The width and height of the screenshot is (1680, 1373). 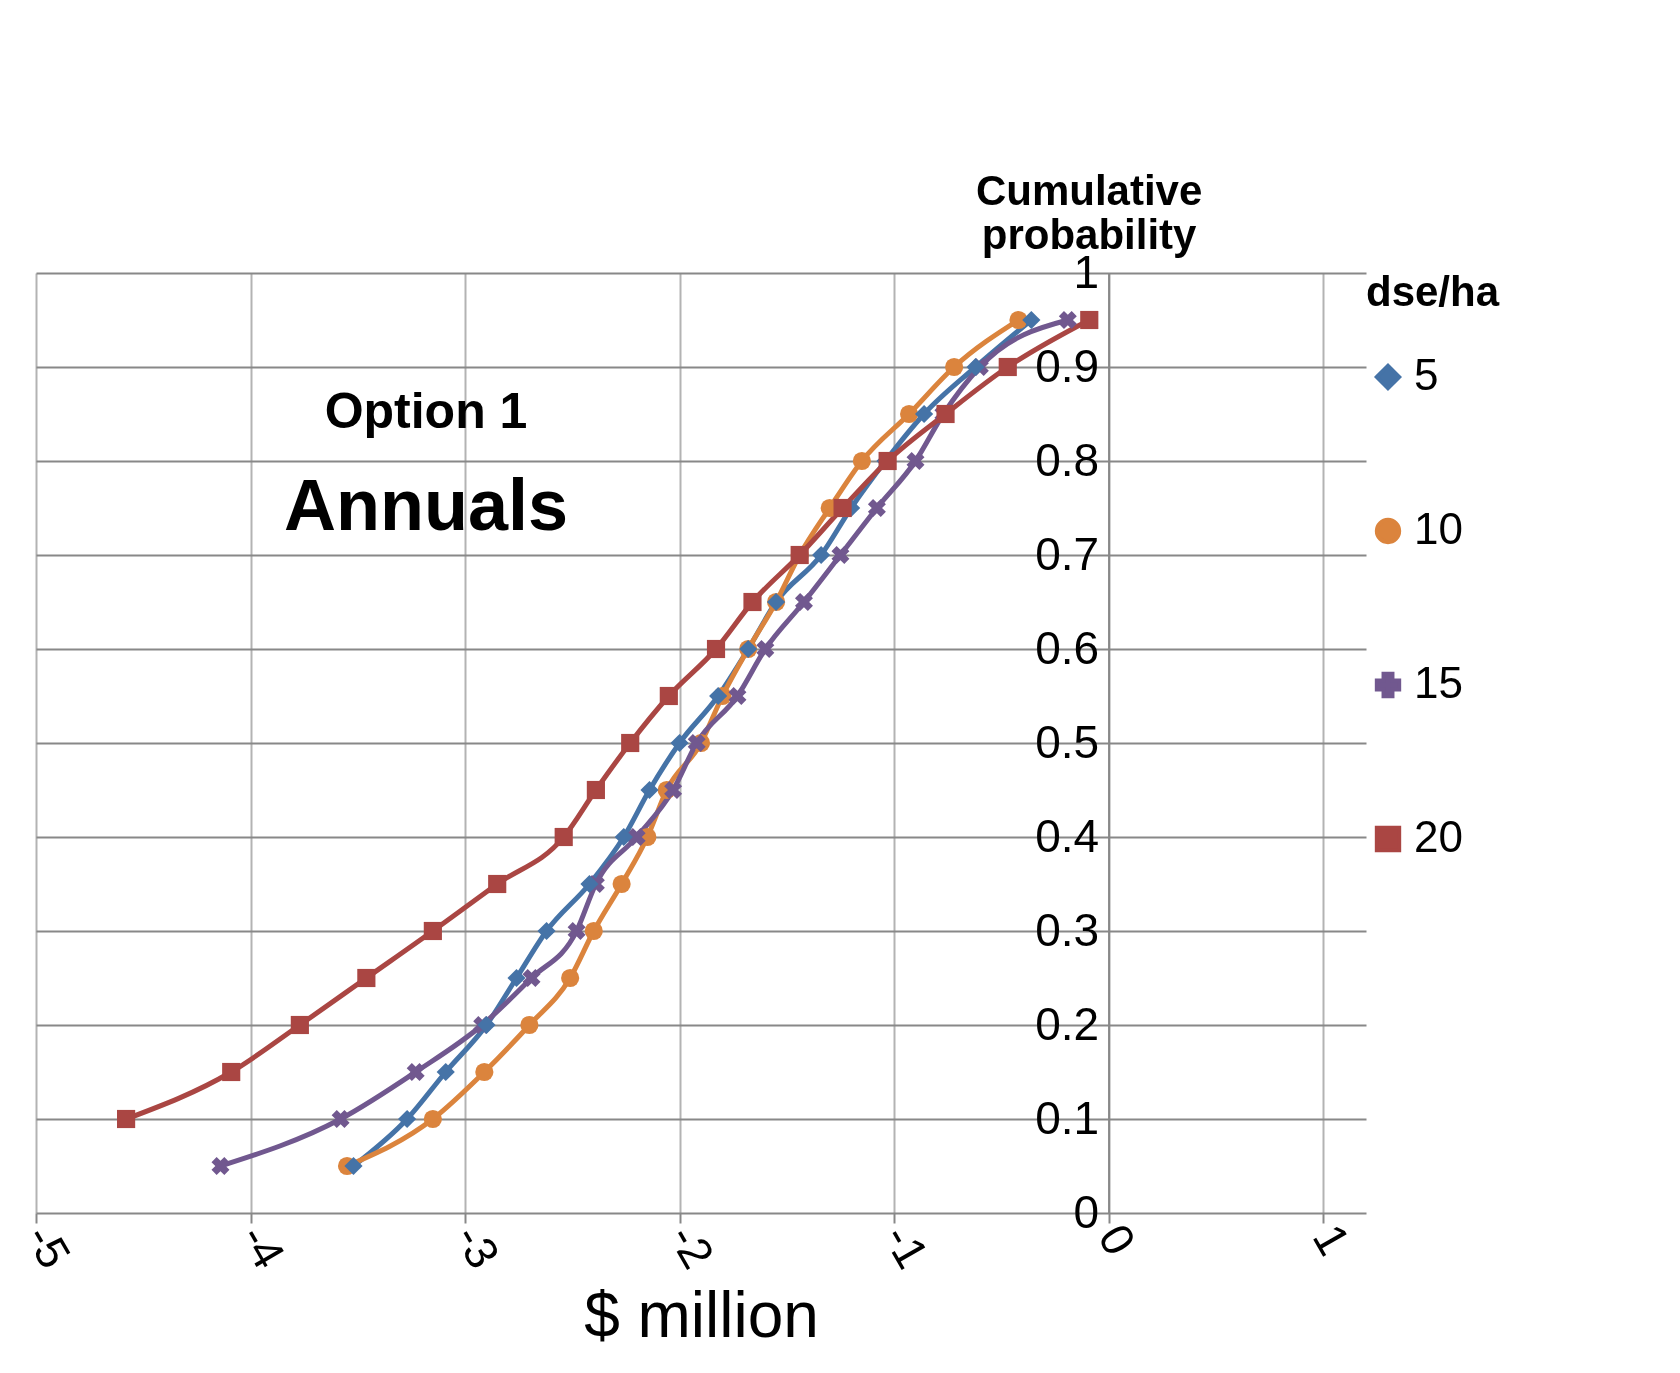 I want to click on x-tick-label: -1, so click(x=906, y=1246).